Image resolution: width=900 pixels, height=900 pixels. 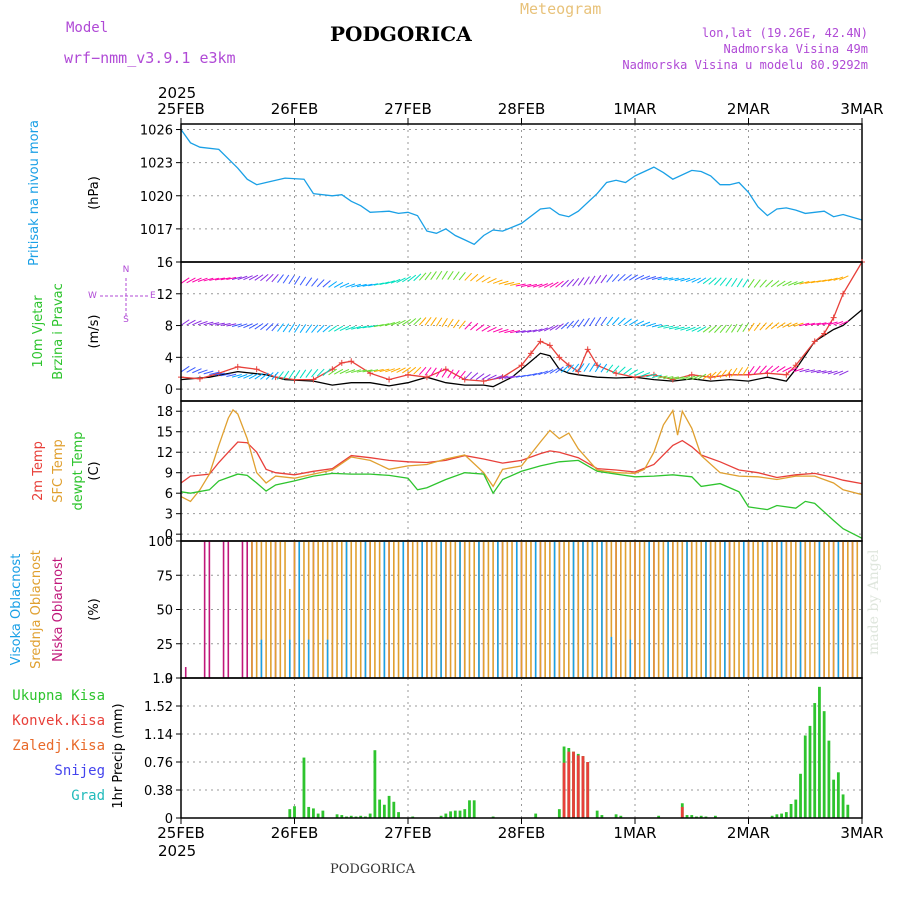 What do you see at coordinates (34, 193) in the screenshot?
I see `pressure-side-label: Pritisak na nivou mora` at bounding box center [34, 193].